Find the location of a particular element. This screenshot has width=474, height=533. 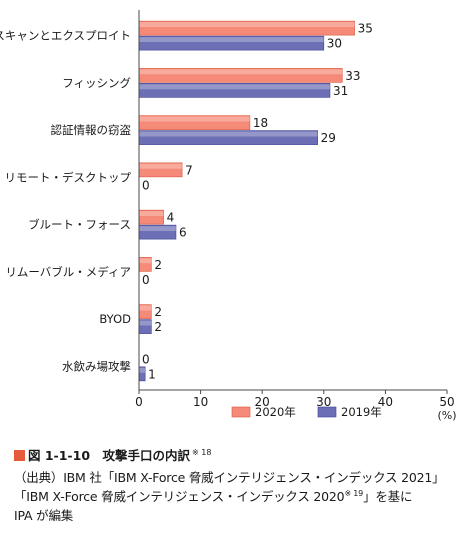

value-label: 6 is located at coordinates (183, 233).